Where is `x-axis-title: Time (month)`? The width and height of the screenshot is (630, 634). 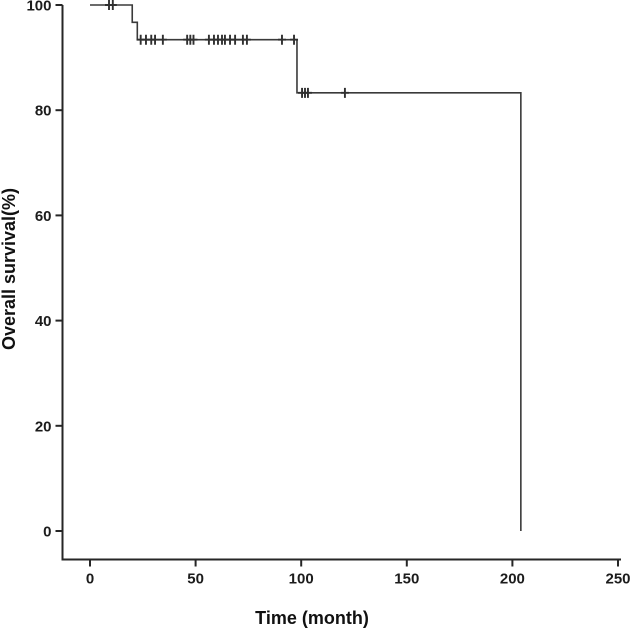
x-axis-title: Time (month) is located at coordinates (312, 618).